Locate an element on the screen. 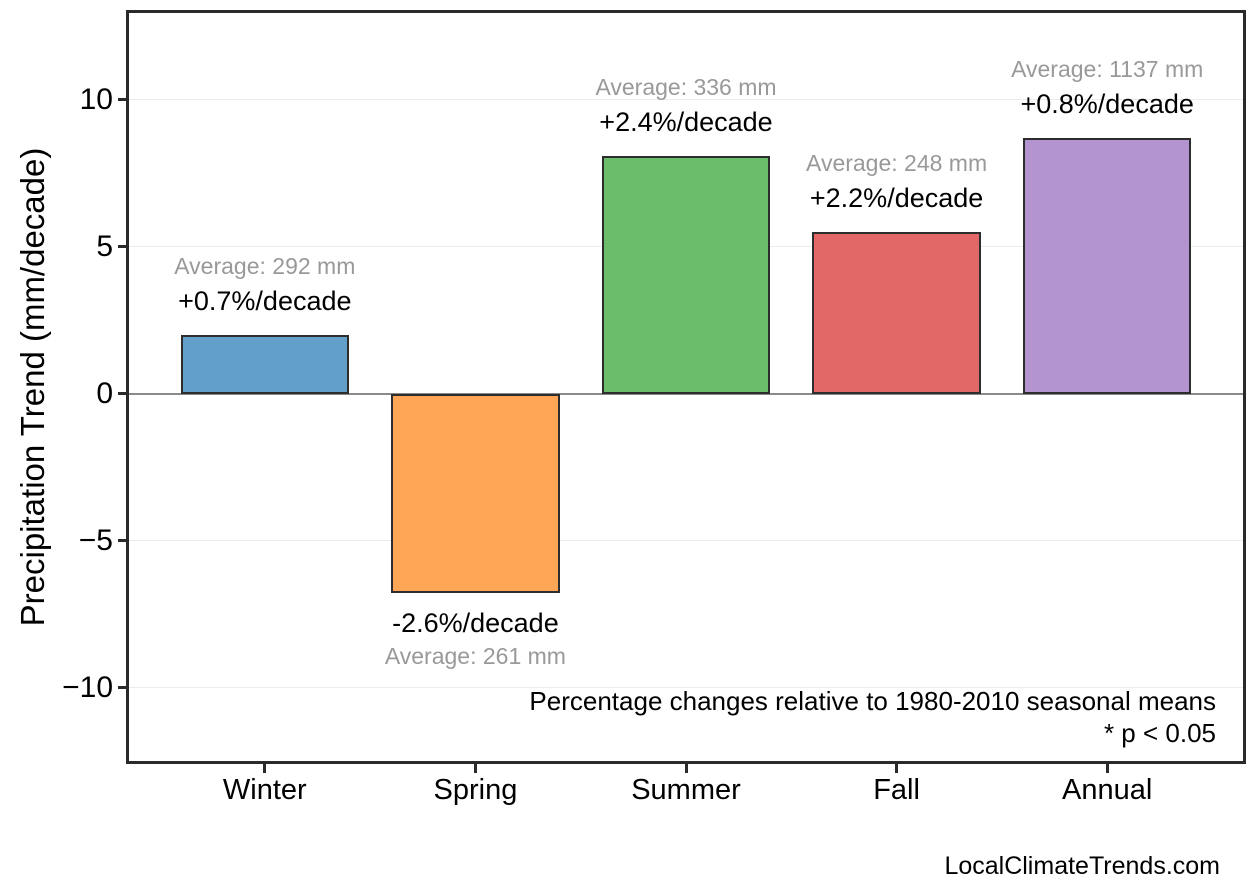 This screenshot has width=1258, height=893. bar-average-label: Average: 292 mm is located at coordinates (265, 265).